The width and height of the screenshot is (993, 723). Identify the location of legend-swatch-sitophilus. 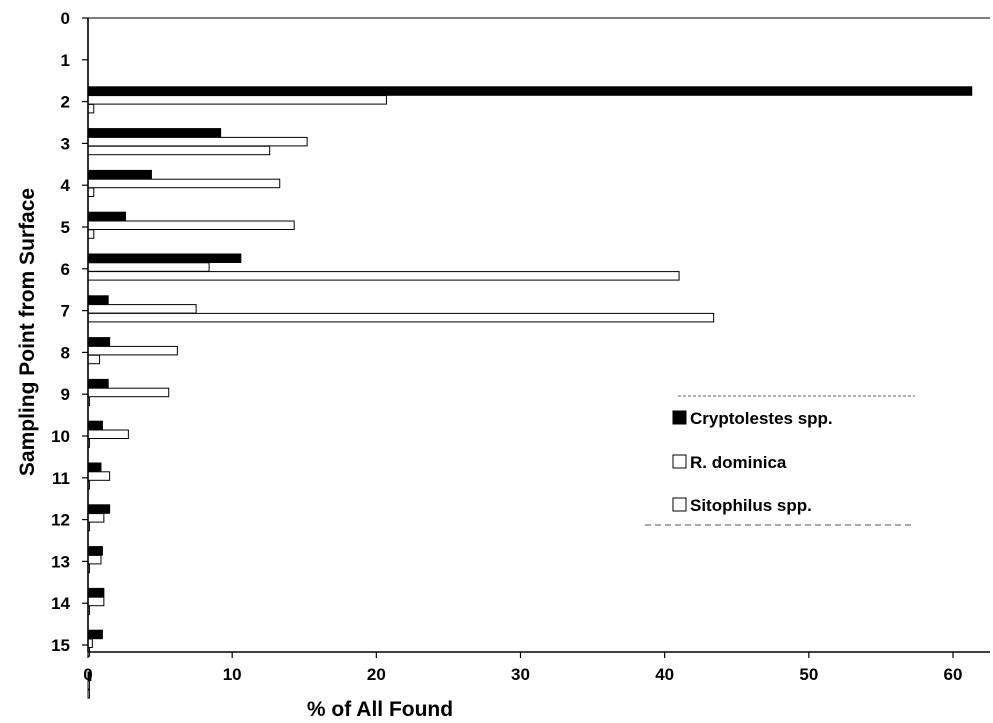
(679, 504).